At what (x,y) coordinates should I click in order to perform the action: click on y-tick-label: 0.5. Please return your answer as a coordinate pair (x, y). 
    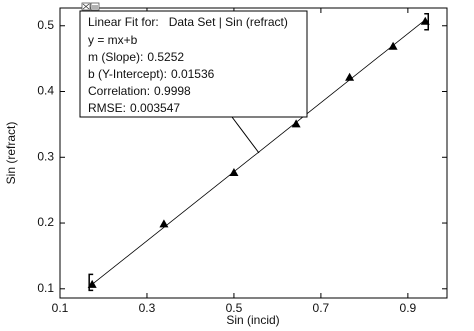
    Looking at the image, I should click on (45, 25).